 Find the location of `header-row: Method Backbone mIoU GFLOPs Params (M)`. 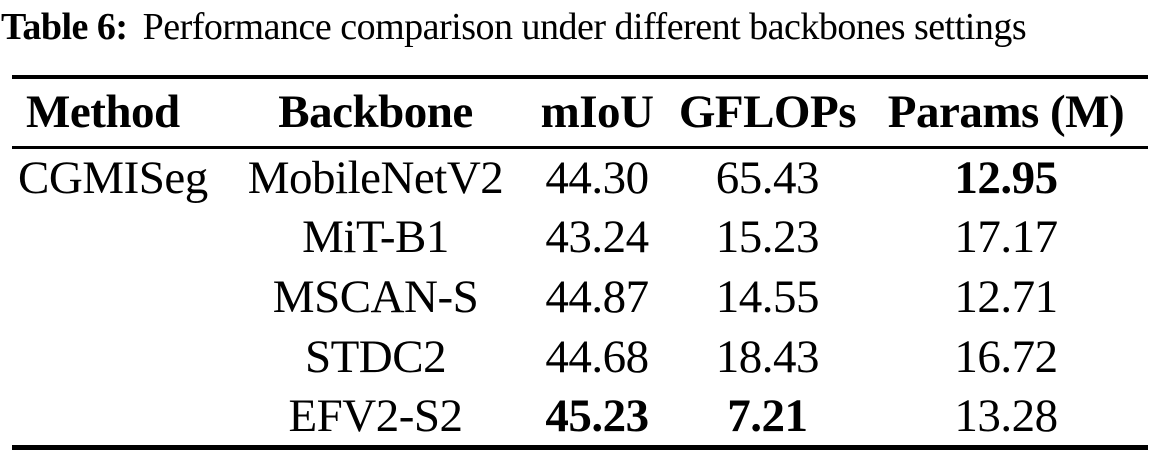

header-row: Method Backbone mIoU GFLOPs Params (M) is located at coordinates (580, 112).